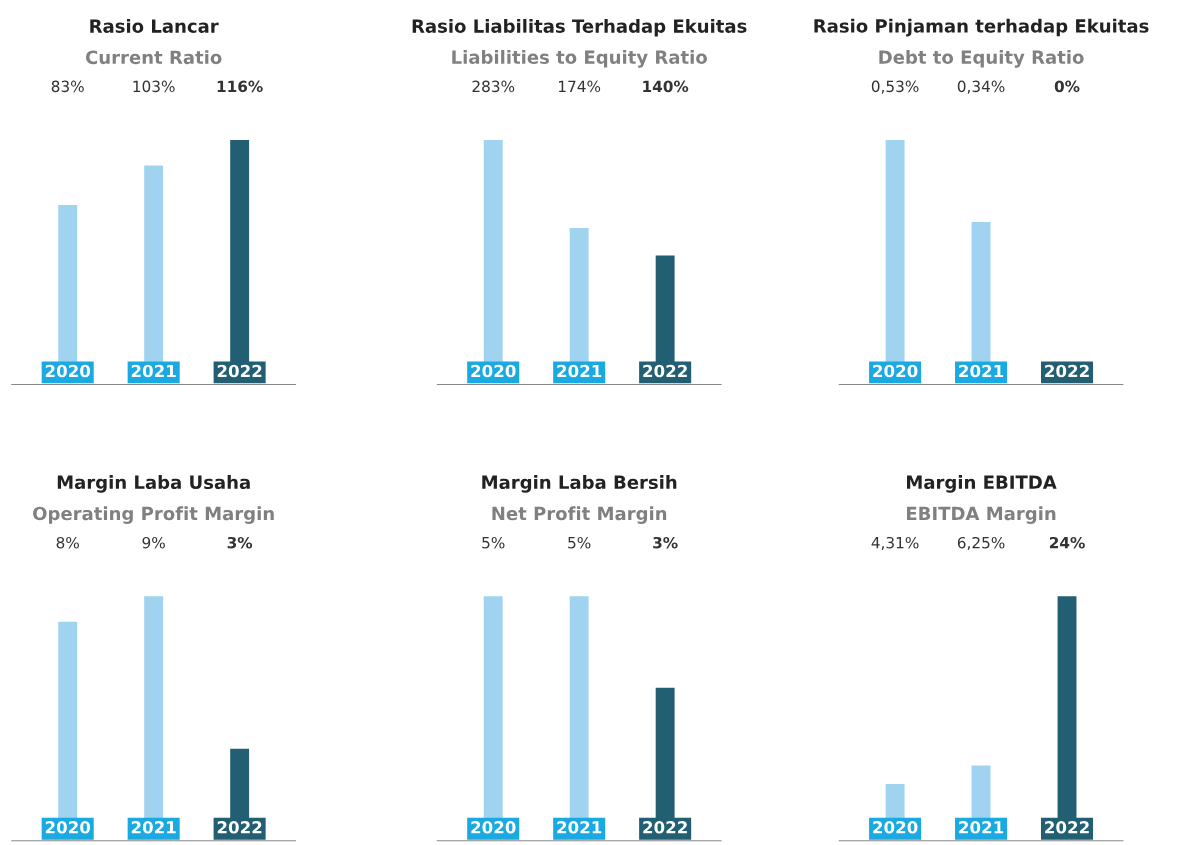  What do you see at coordinates (1067, 86) in the screenshot?
I see `data-label: 0%` at bounding box center [1067, 86].